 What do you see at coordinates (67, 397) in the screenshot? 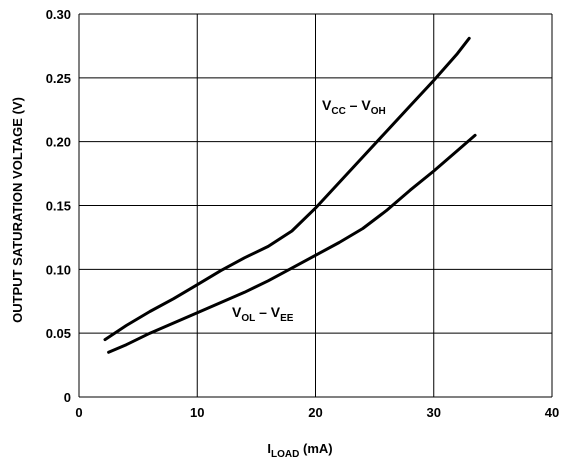
I see `y-tick-label: 0` at bounding box center [67, 397].